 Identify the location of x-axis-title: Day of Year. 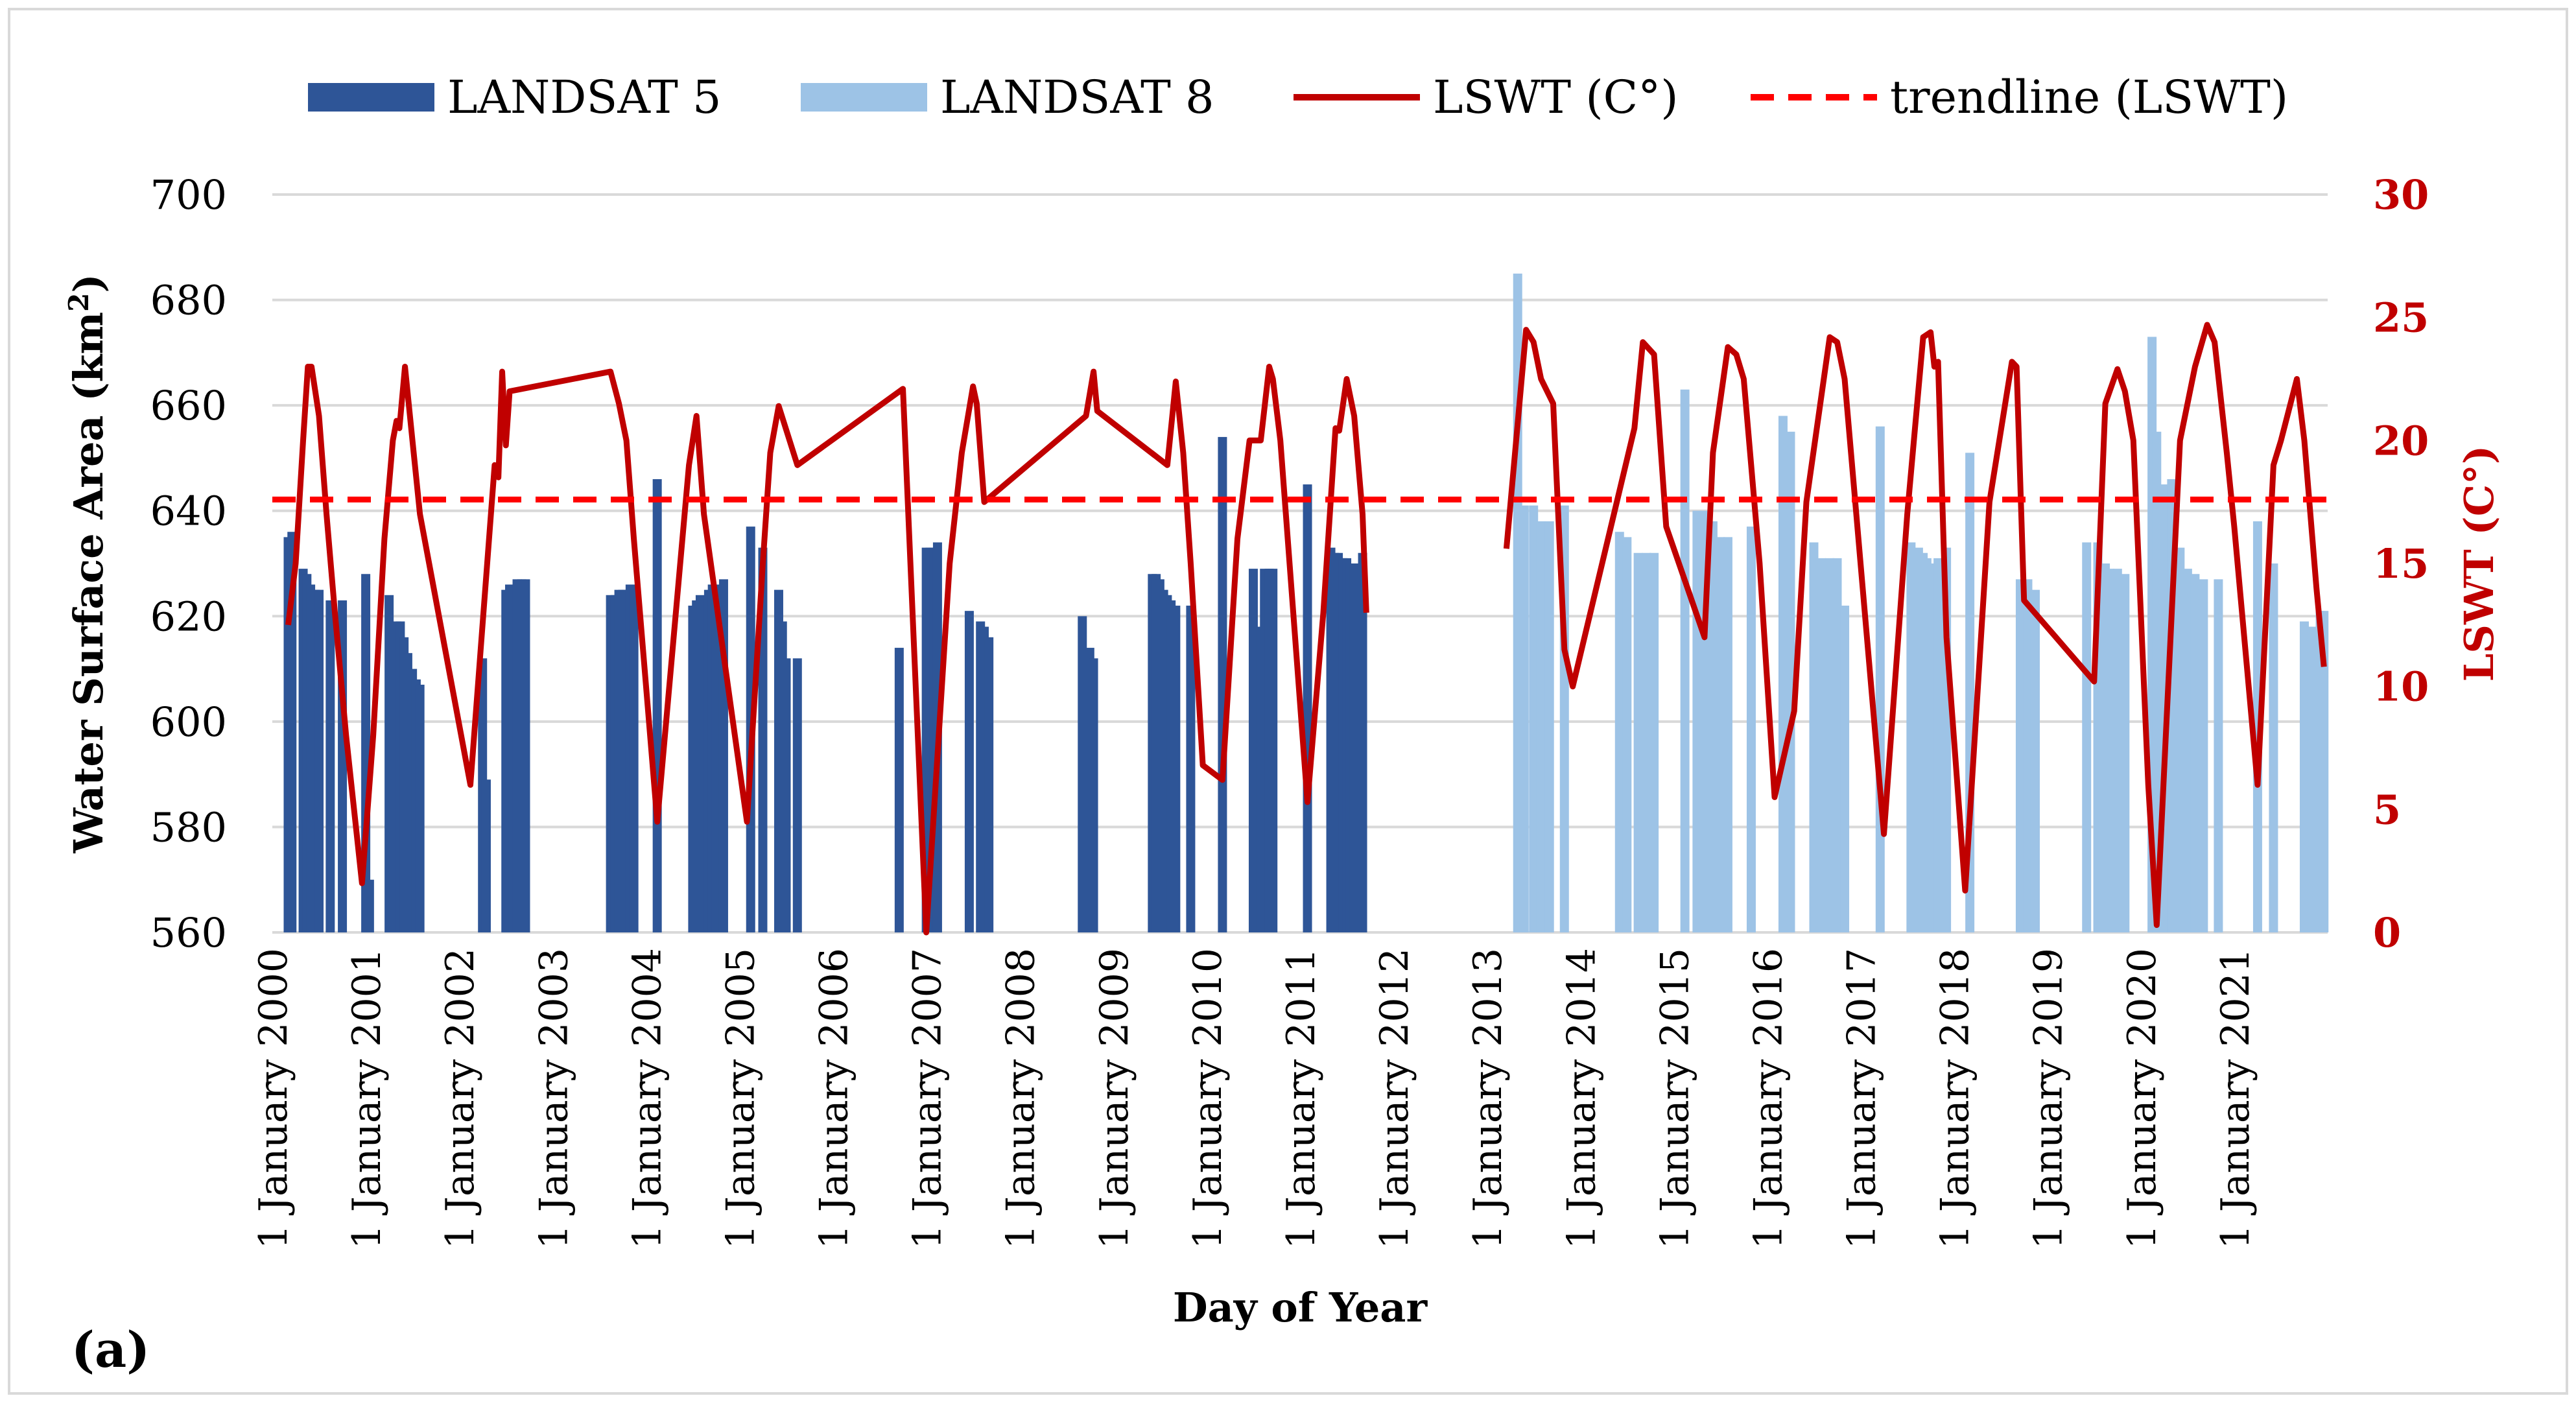
(1300, 1307).